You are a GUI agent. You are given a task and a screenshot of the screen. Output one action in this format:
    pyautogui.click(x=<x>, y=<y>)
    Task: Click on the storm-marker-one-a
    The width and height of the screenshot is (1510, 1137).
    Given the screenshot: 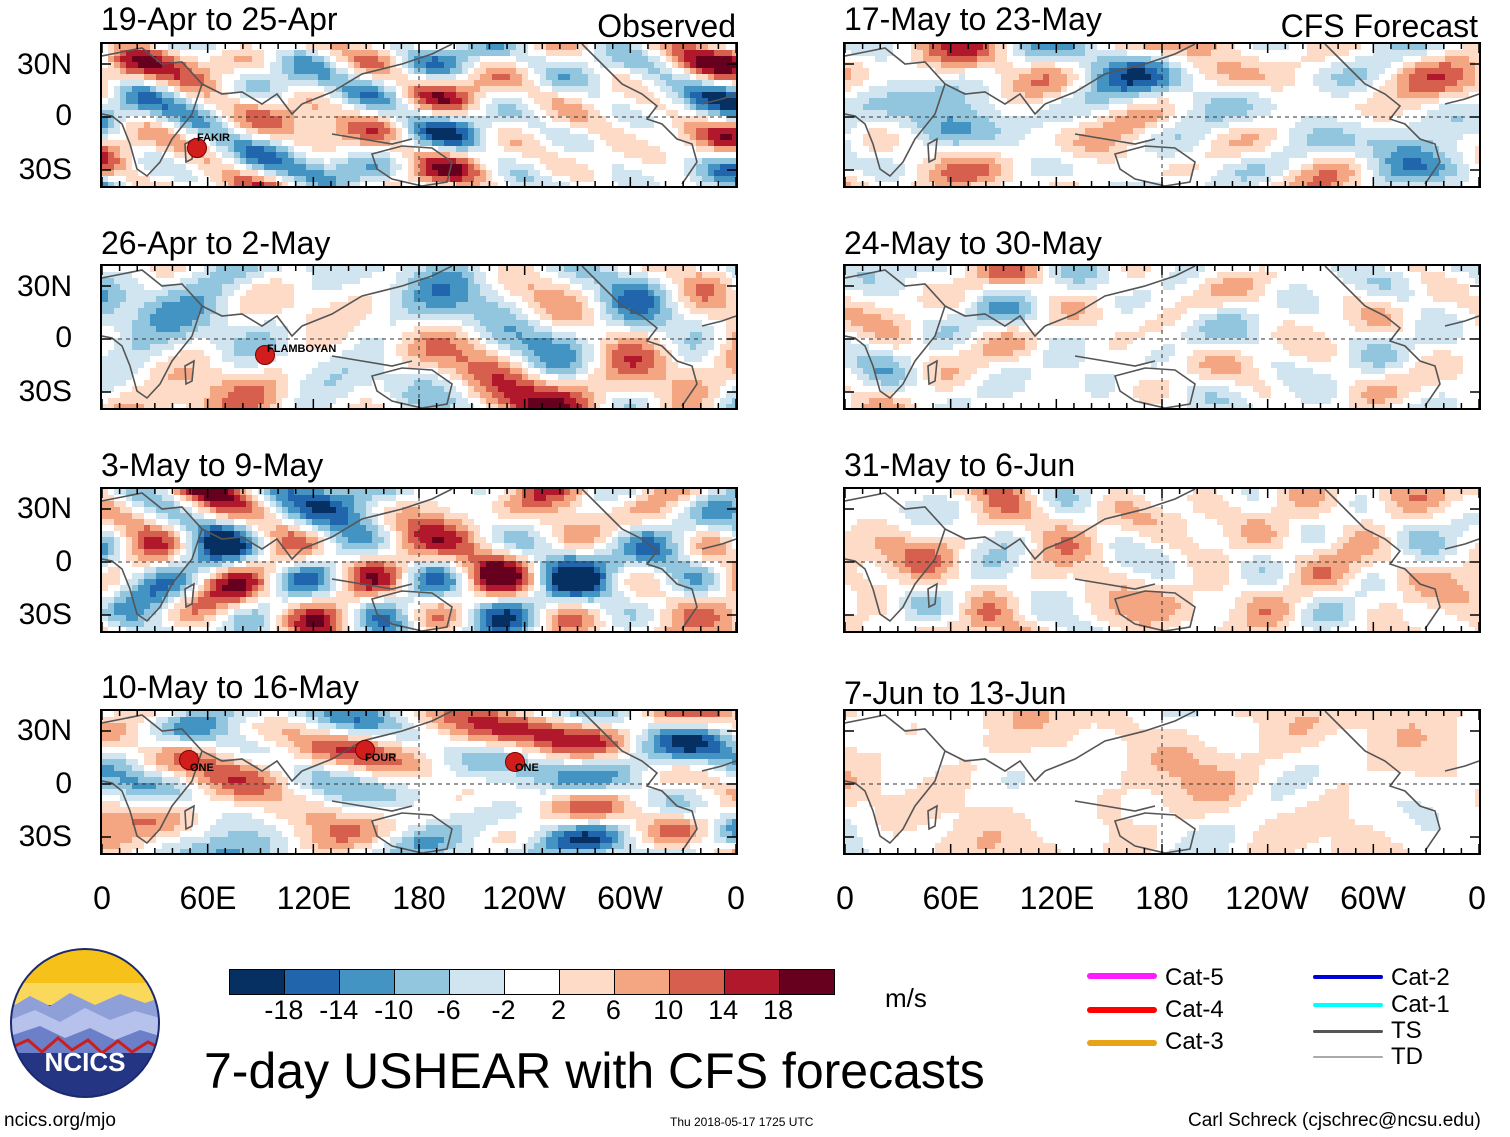 What is the action you would take?
    pyautogui.click(x=189, y=760)
    